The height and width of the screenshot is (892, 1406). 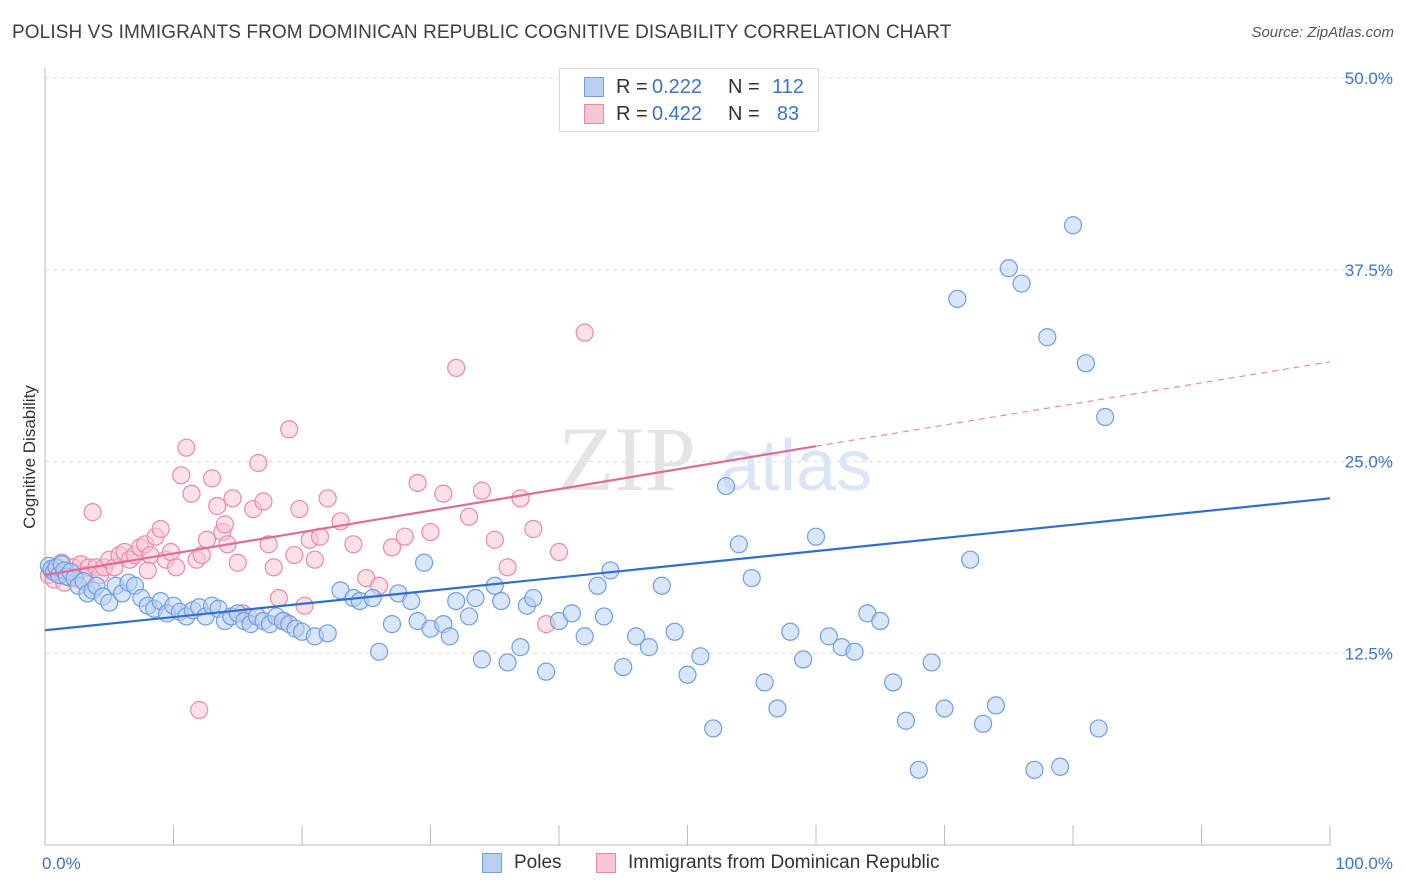 I want to click on legend-item-dominican: Immigrants from Dominican Republic, so click(x=768, y=863).